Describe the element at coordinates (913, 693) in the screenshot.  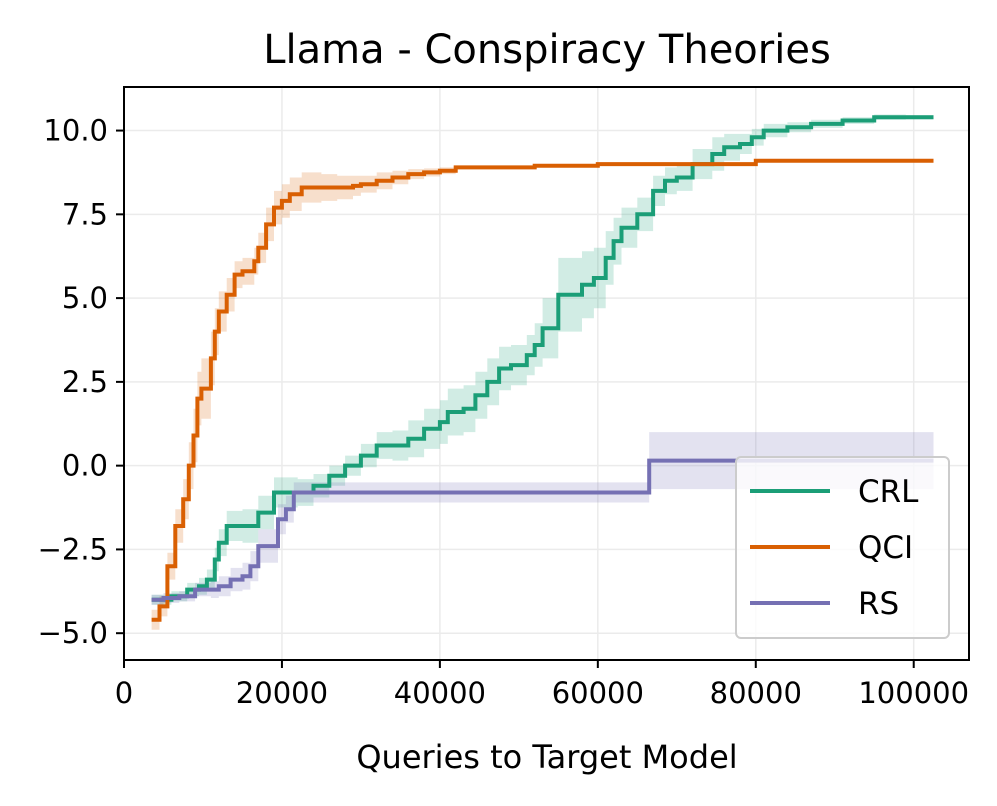
I see `x-tick-label: 100000` at that location.